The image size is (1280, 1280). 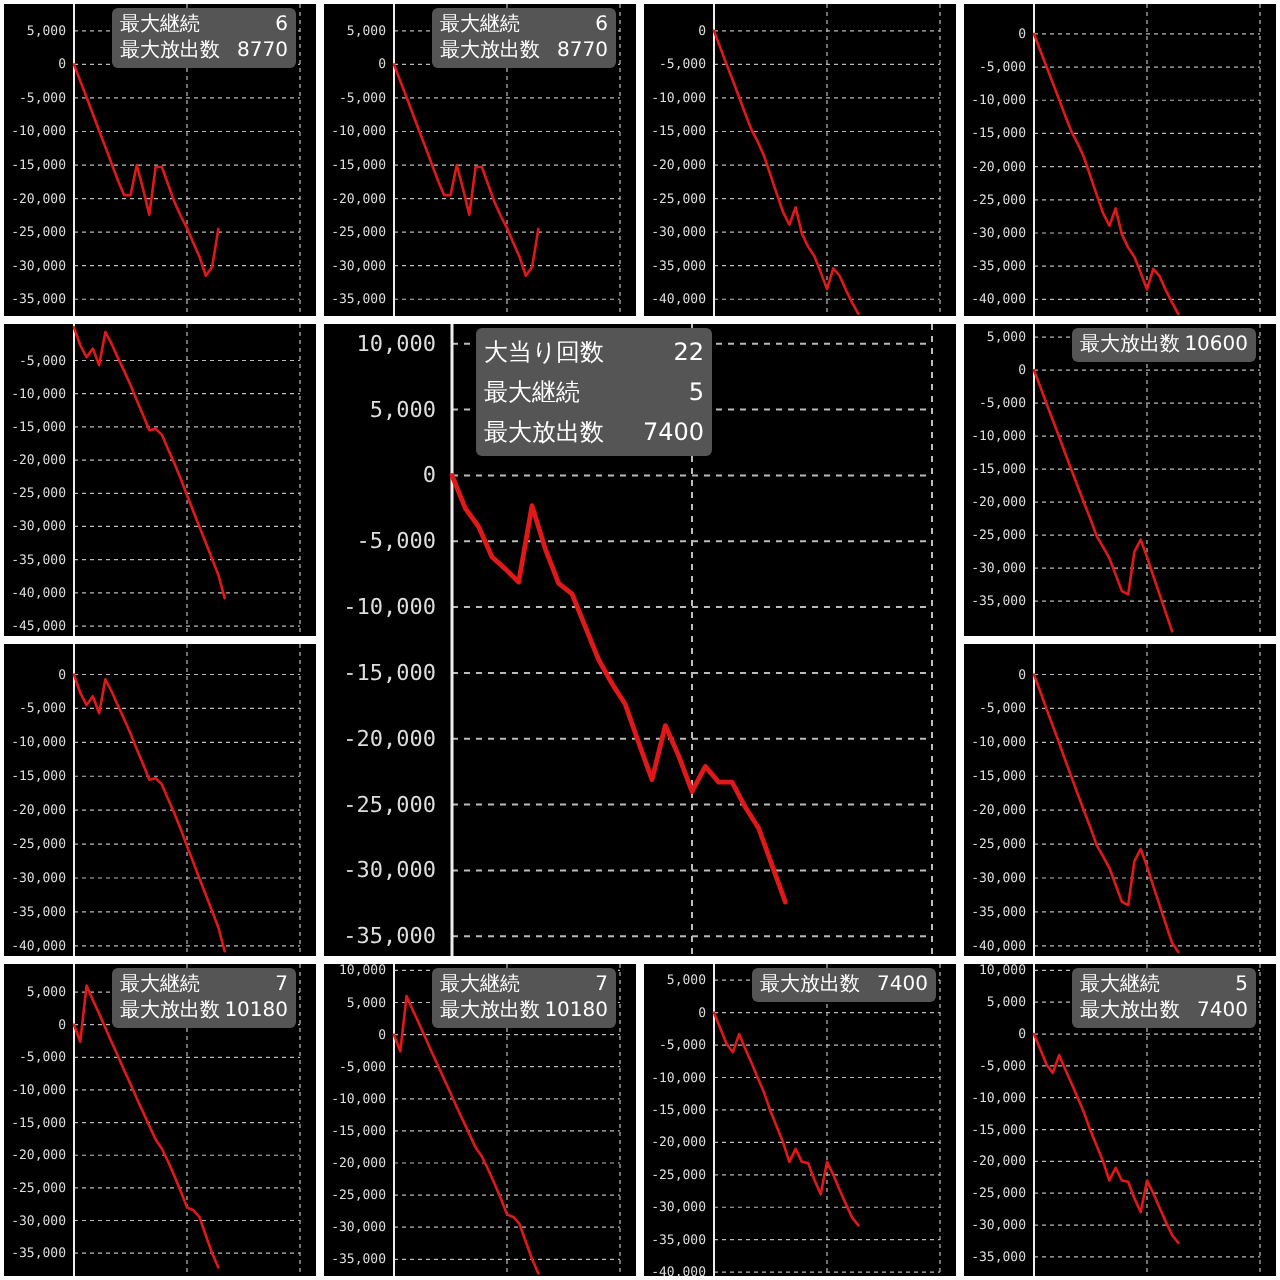 What do you see at coordinates (688, 352) in the screenshot?
I see `annotation: 22` at bounding box center [688, 352].